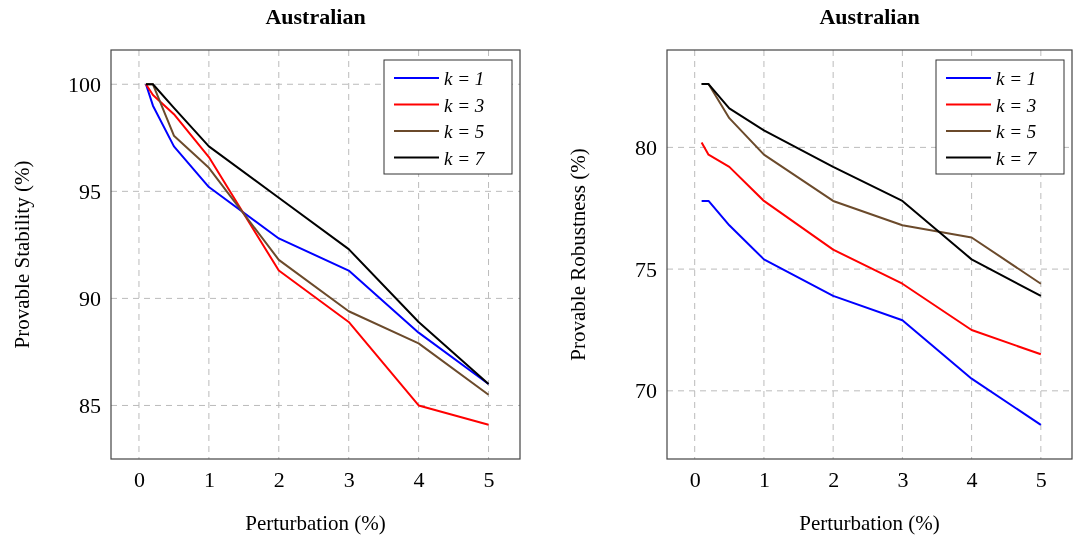 This screenshot has width=1075, height=539. What do you see at coordinates (646, 269) in the screenshot?
I see `y-tick-label: 75` at bounding box center [646, 269].